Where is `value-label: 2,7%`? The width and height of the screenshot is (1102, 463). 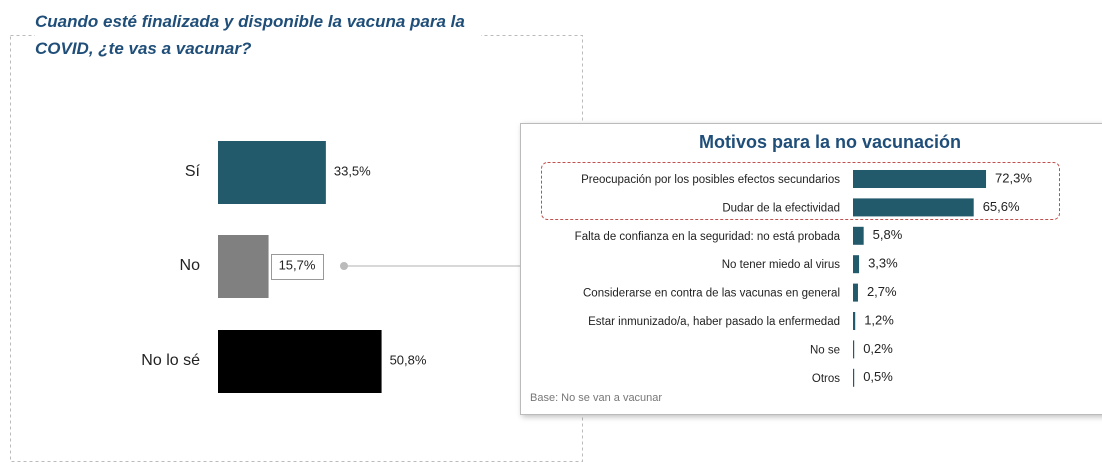
value-label: 2,7% is located at coordinates (882, 291).